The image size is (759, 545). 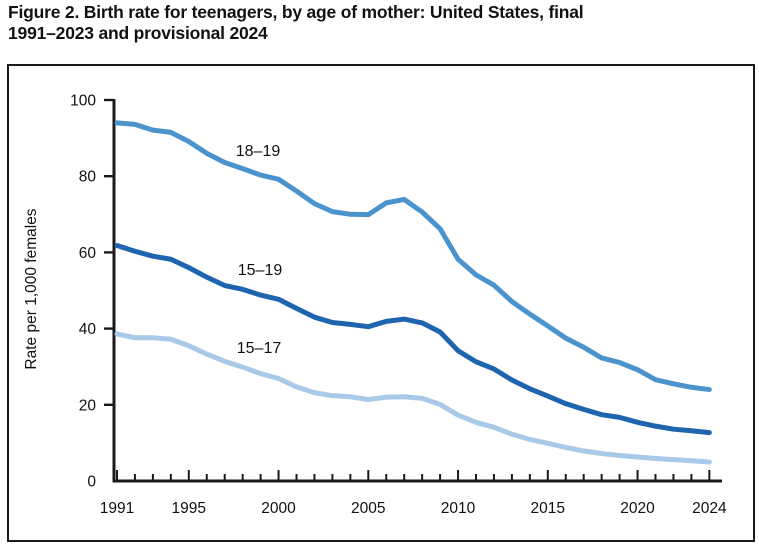 What do you see at coordinates (260, 270) in the screenshot?
I see `series-label-15-19: 15–19` at bounding box center [260, 270].